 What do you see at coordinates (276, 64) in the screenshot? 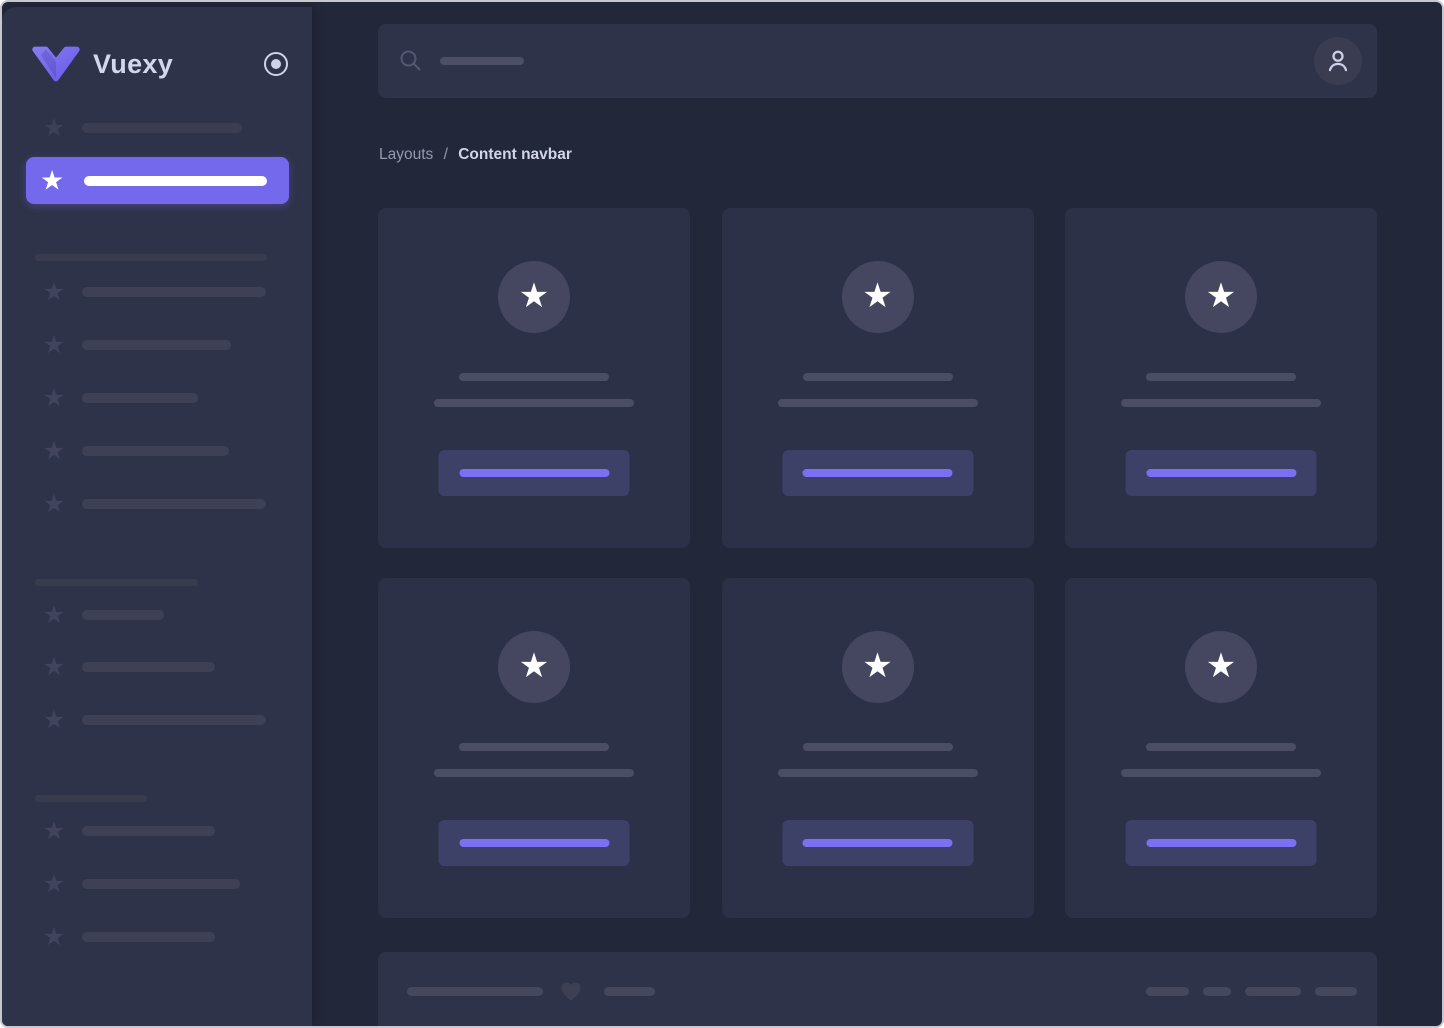
I see `record-circle-icon` at bounding box center [276, 64].